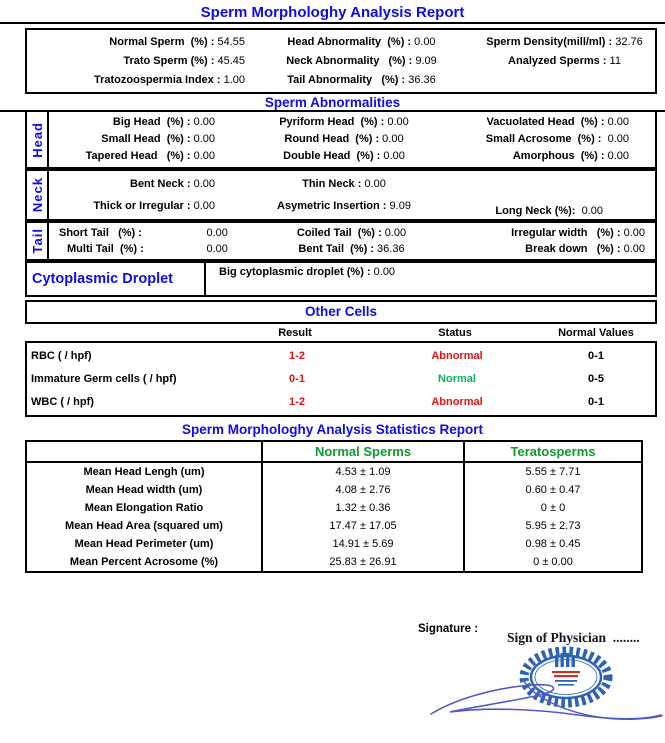 This screenshot has width=665, height=743. Describe the element at coordinates (341, 312) in the screenshot. I see `other-cells-title: Other Cells` at that location.